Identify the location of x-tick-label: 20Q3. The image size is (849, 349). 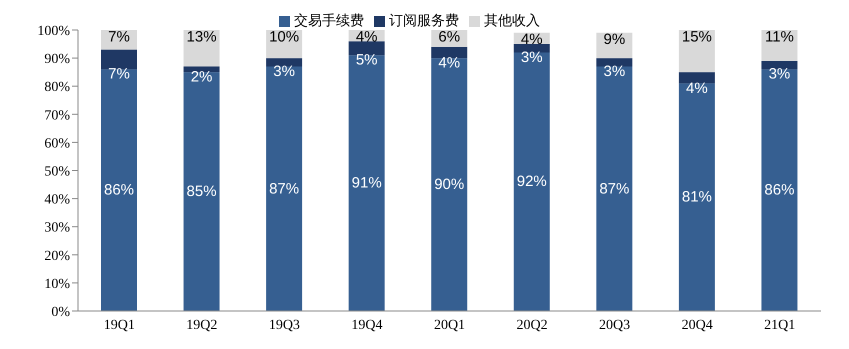
(614, 325).